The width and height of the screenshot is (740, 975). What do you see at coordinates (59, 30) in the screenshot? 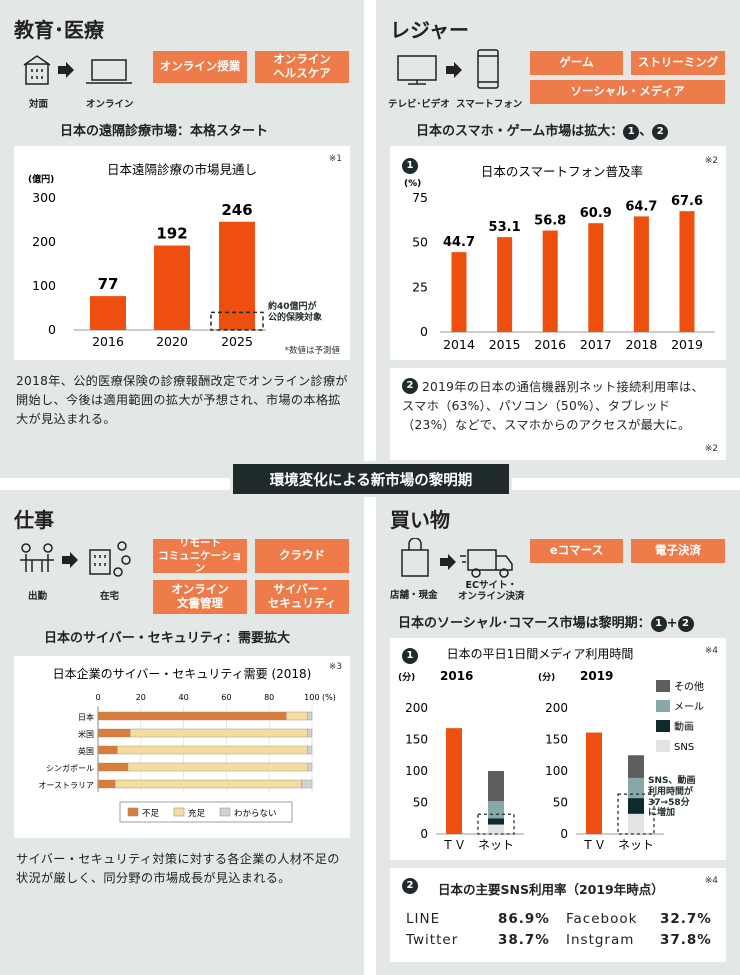
I see `section-title: 教育･医療` at bounding box center [59, 30].